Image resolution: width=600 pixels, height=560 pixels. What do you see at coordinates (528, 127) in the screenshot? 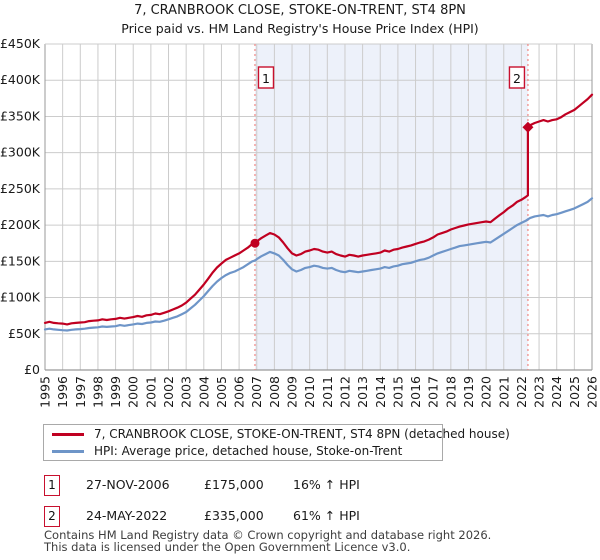
I see `sale-2-diamond-marker` at bounding box center [528, 127].